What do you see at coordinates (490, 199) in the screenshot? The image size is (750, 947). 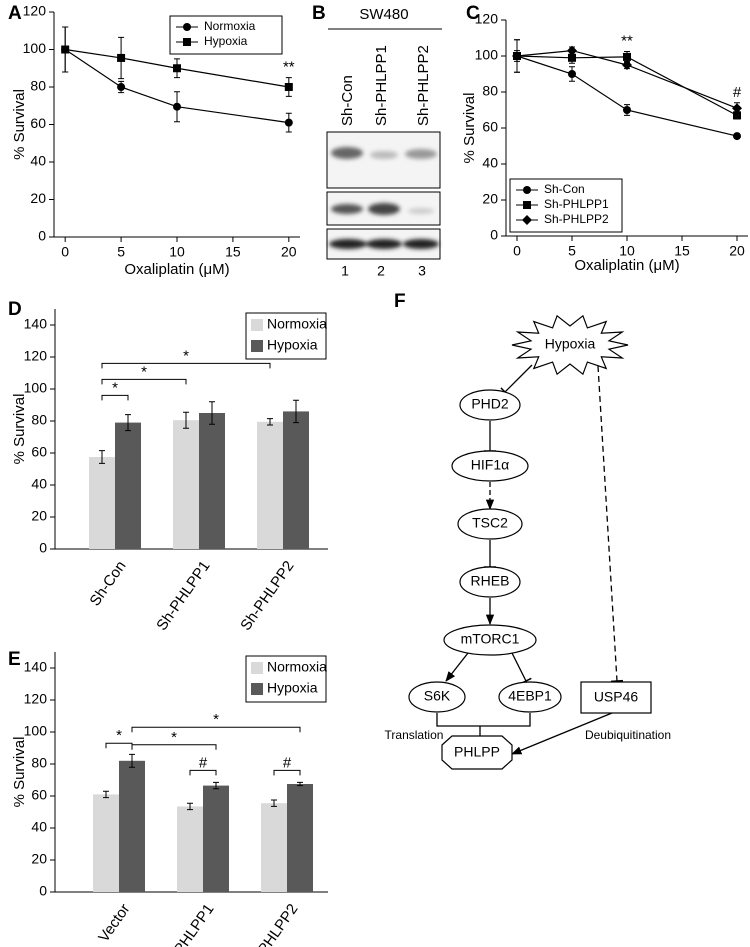 I see `y-tick-label: 20` at bounding box center [490, 199].